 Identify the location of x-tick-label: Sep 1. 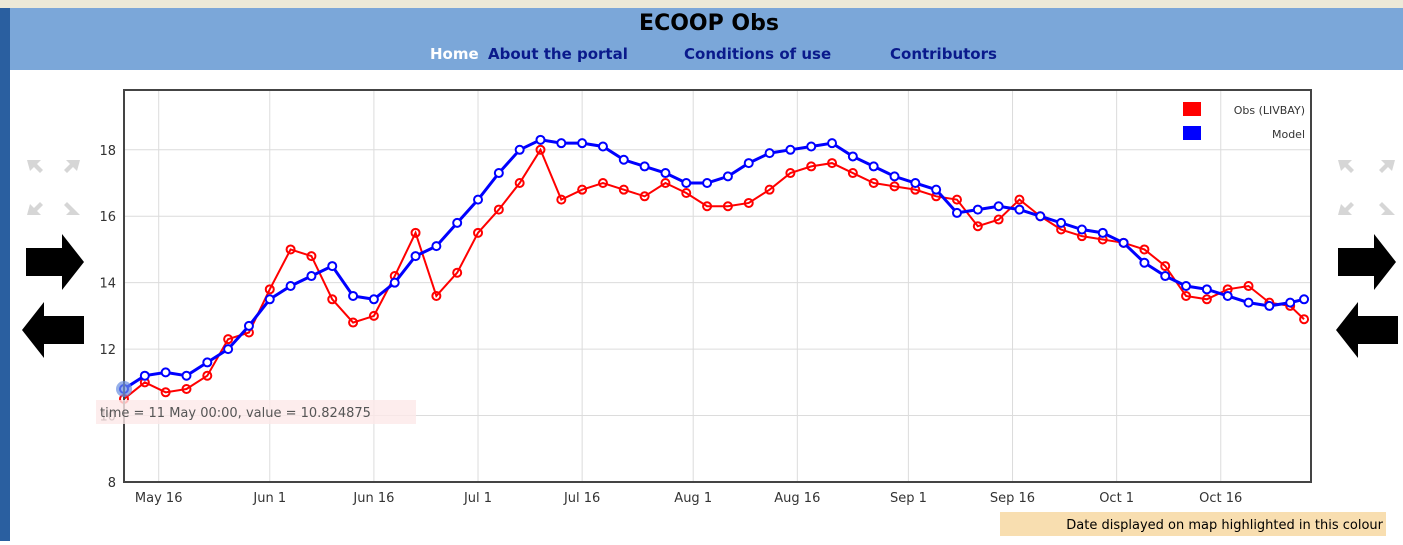
(908, 498).